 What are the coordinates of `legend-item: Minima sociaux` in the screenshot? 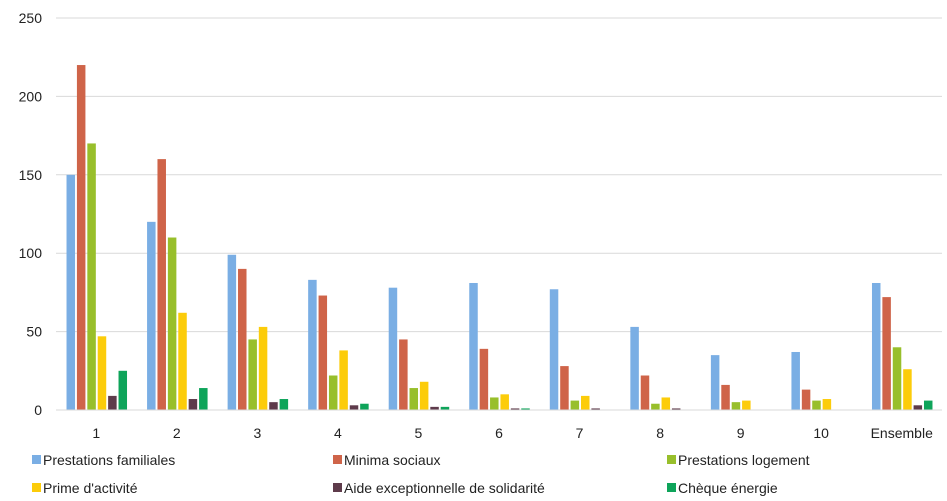 It's located at (386, 460).